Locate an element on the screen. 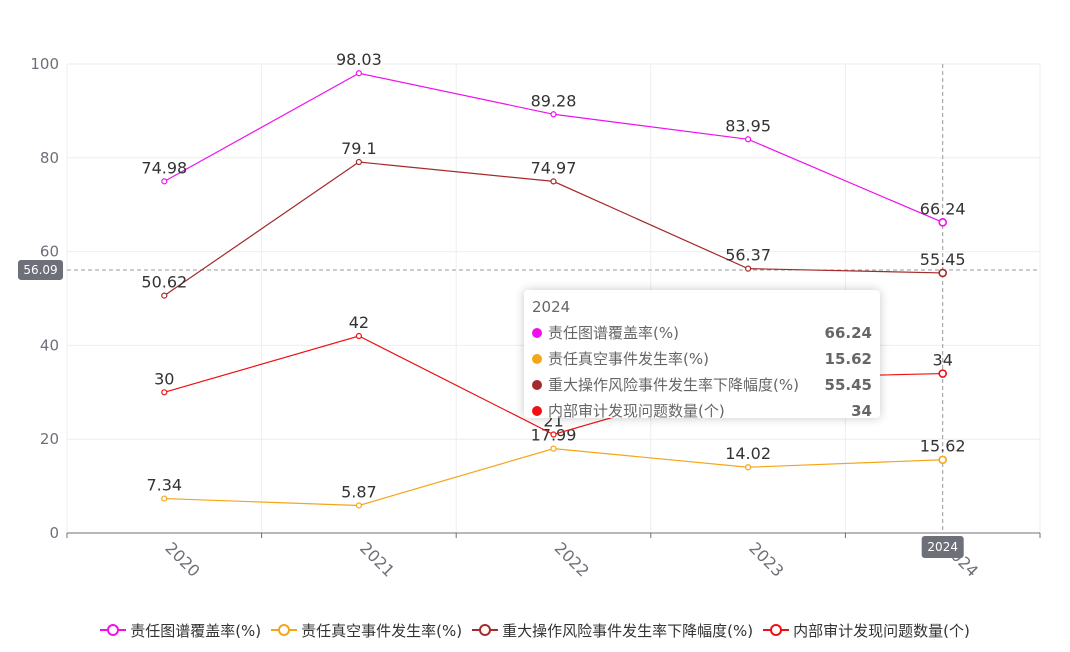 This screenshot has height=652, width=1070. data-label: 30 is located at coordinates (164, 378).